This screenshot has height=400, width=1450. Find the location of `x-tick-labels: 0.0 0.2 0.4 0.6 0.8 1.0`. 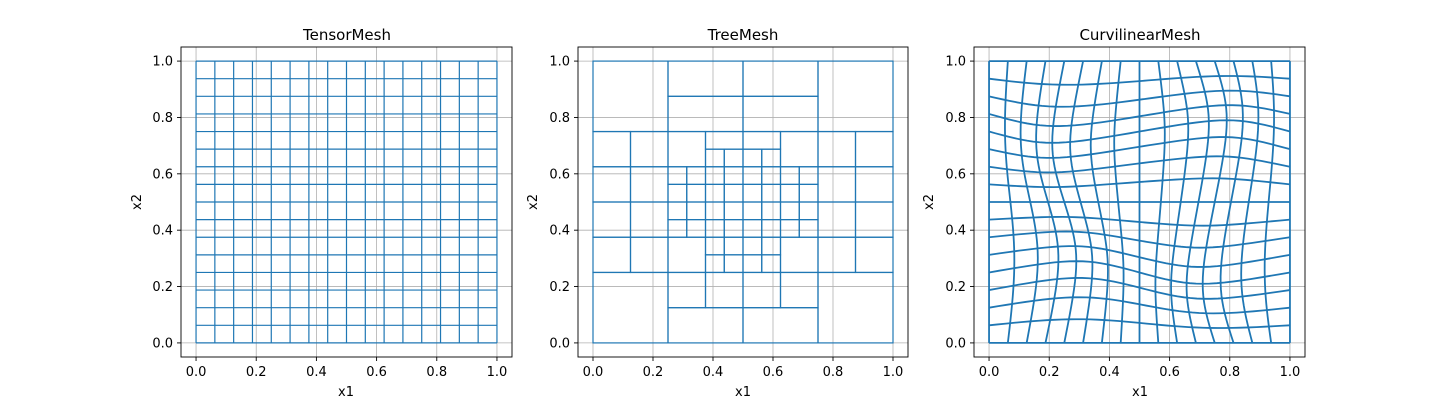

x-tick-labels: 0.0 0.2 0.4 0.6 0.8 1.0 is located at coordinates (346, 368).